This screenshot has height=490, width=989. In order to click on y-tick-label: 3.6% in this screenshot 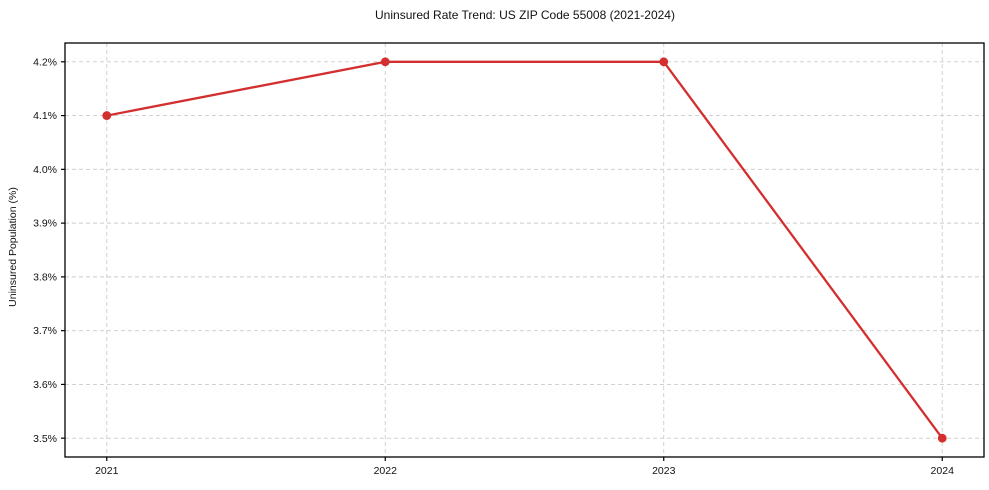, I will do `click(45, 385)`.